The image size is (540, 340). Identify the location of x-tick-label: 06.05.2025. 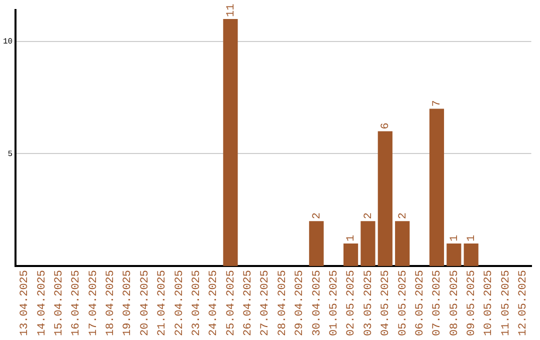
(420, 303).